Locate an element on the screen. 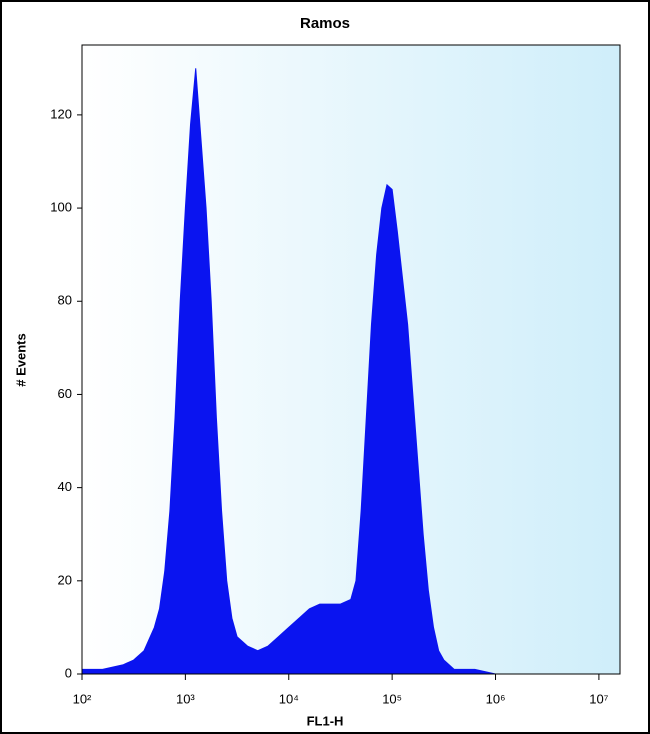 The image size is (650, 734). y-tick-label: 80 is located at coordinates (65, 300).